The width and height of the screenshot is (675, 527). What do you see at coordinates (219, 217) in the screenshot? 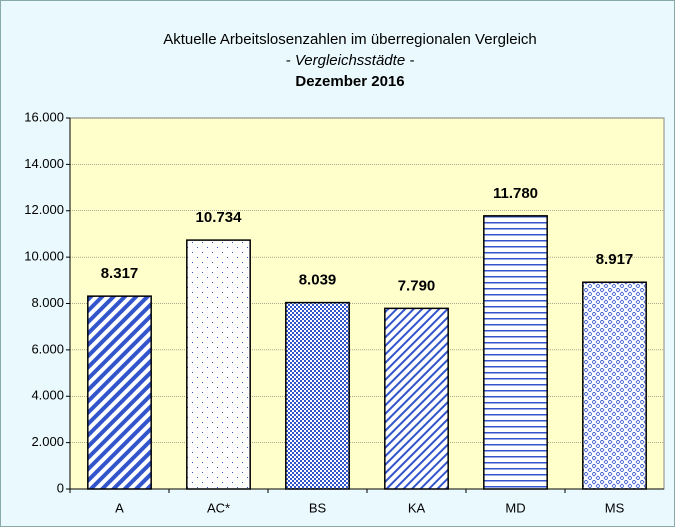
I see `value-label: 10.734` at bounding box center [219, 217].